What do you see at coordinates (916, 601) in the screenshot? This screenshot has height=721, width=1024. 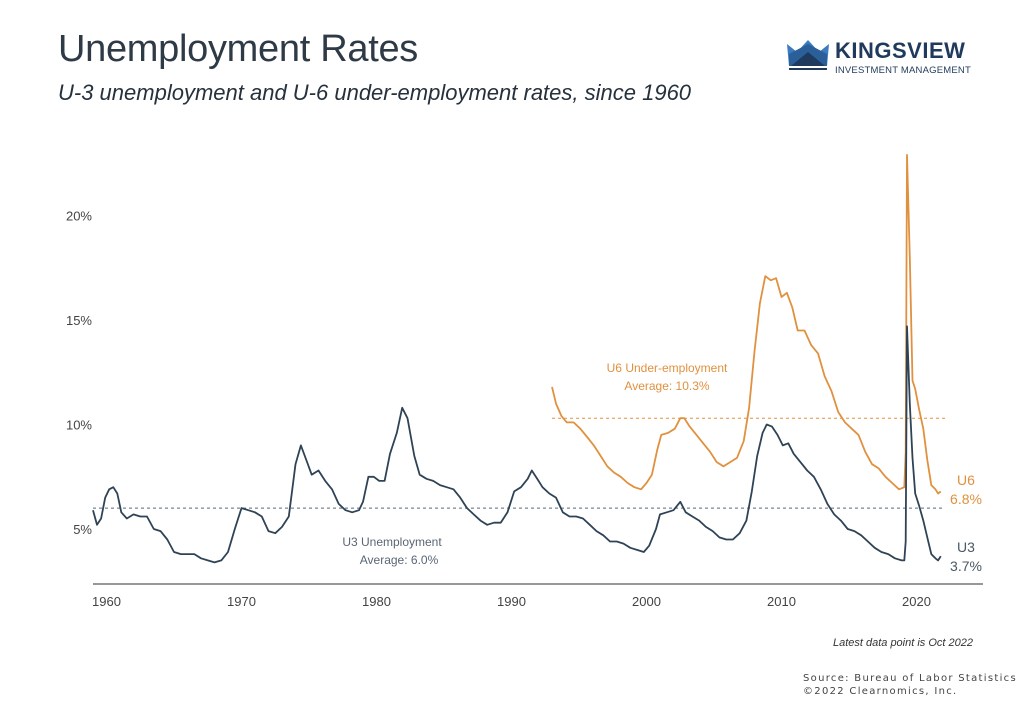 I see `x-tick-label: 2020` at bounding box center [916, 601].